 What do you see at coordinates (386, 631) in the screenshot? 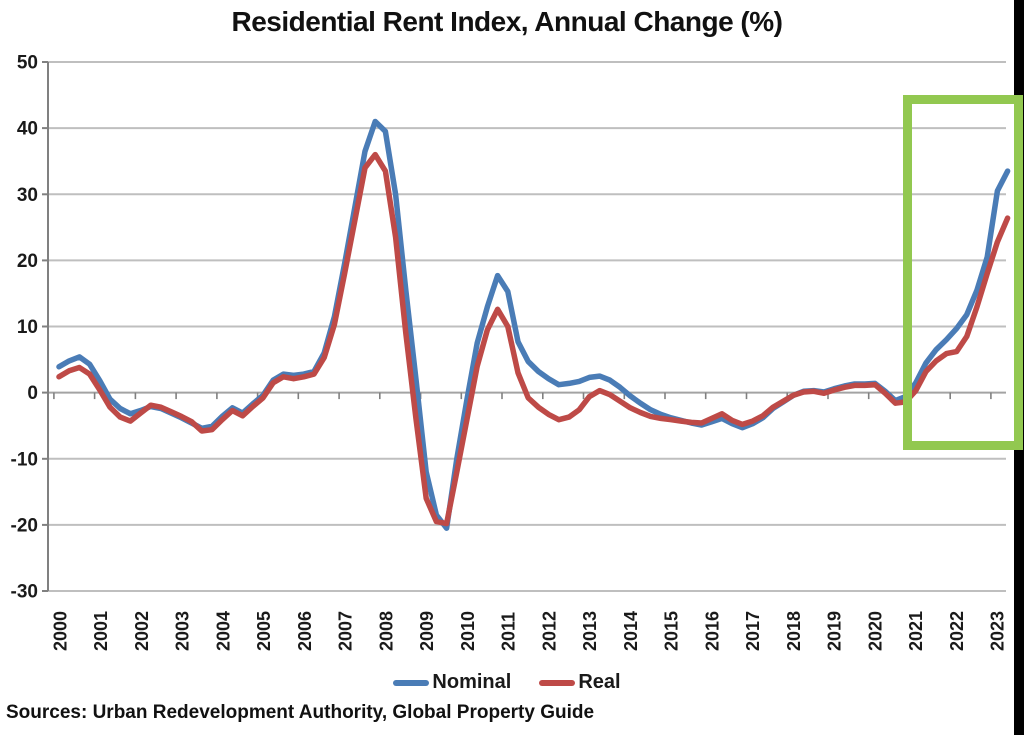
I see `x-axis-label-2008: 2008` at bounding box center [386, 631].